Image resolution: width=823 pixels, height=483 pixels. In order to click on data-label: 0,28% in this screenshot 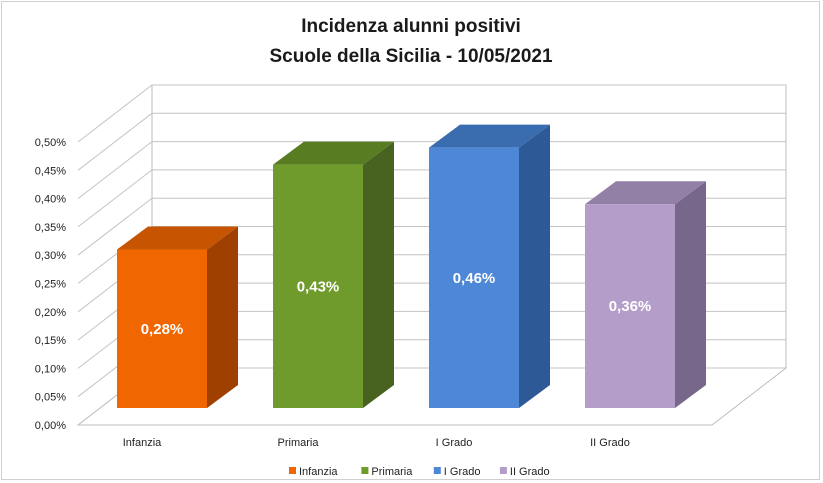, I will do `click(162, 329)`.